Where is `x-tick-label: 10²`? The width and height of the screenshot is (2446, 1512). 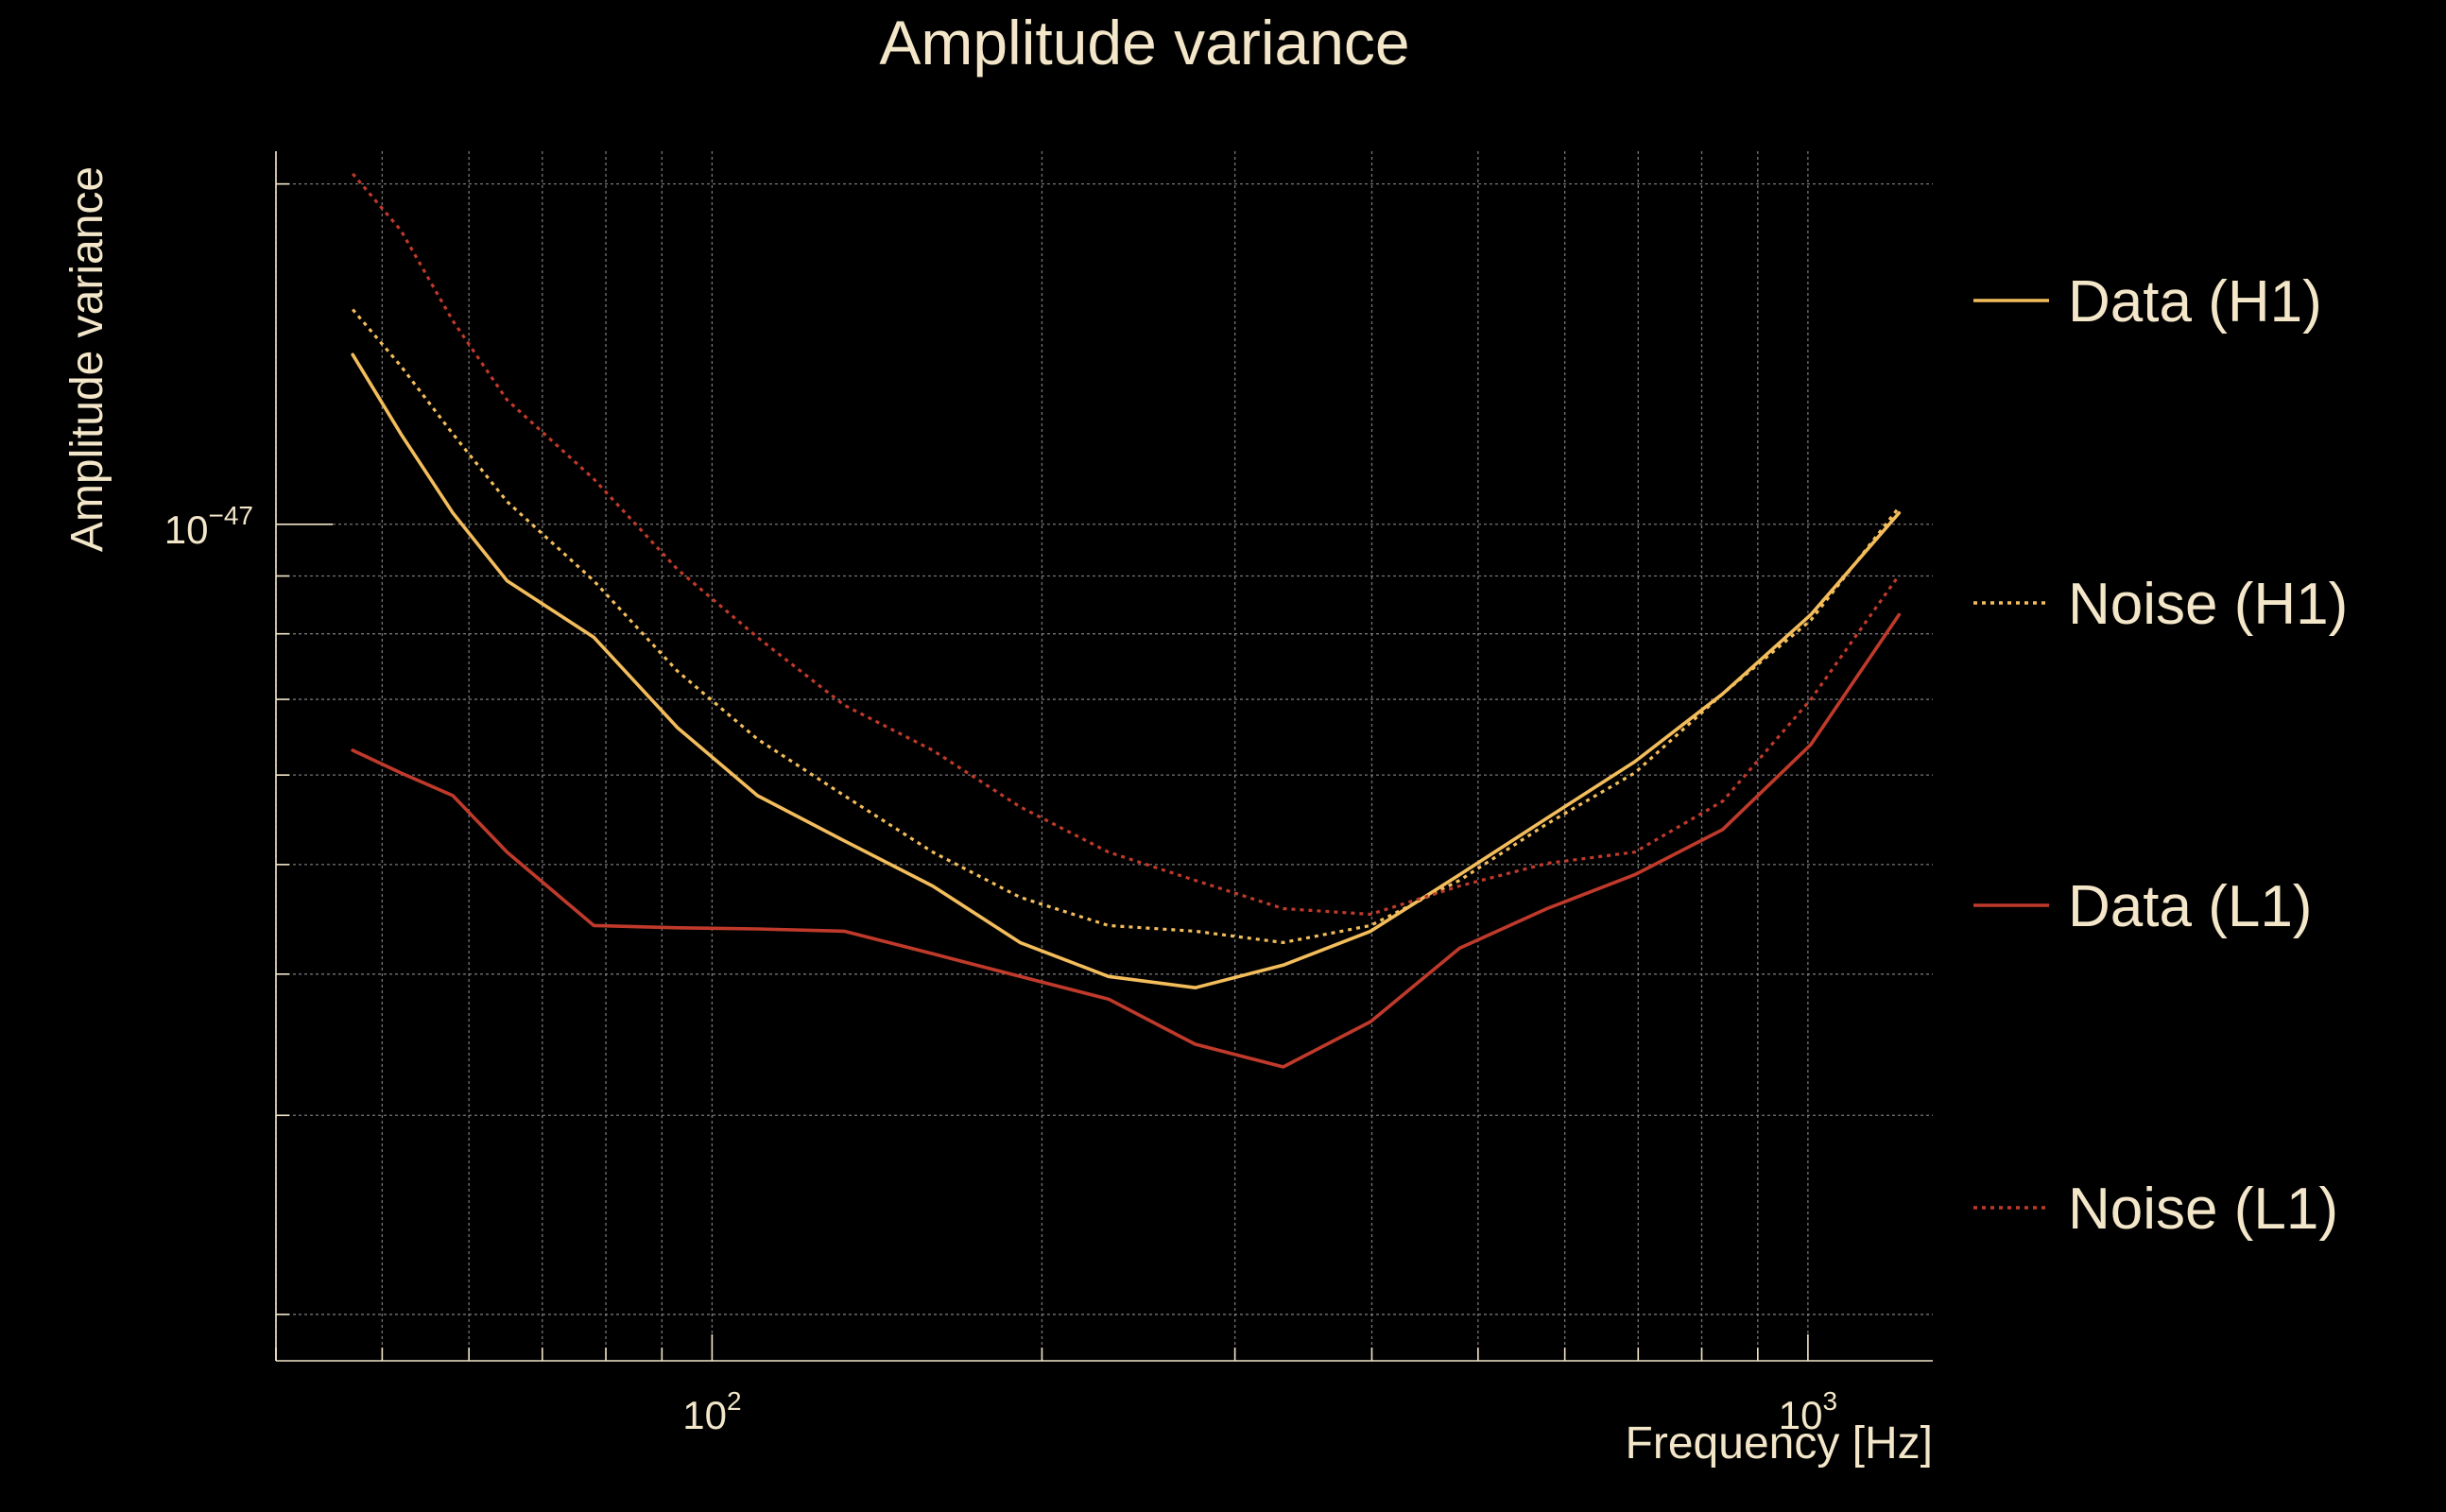
x-tick-label: 10² is located at coordinates (711, 1411).